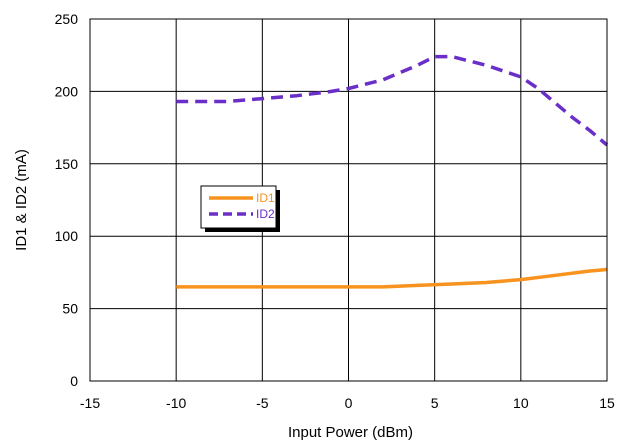 The width and height of the screenshot is (620, 441). Describe the element at coordinates (21, 200) in the screenshot. I see `y-axis-label: ID1 & ID2 (mA)` at that location.